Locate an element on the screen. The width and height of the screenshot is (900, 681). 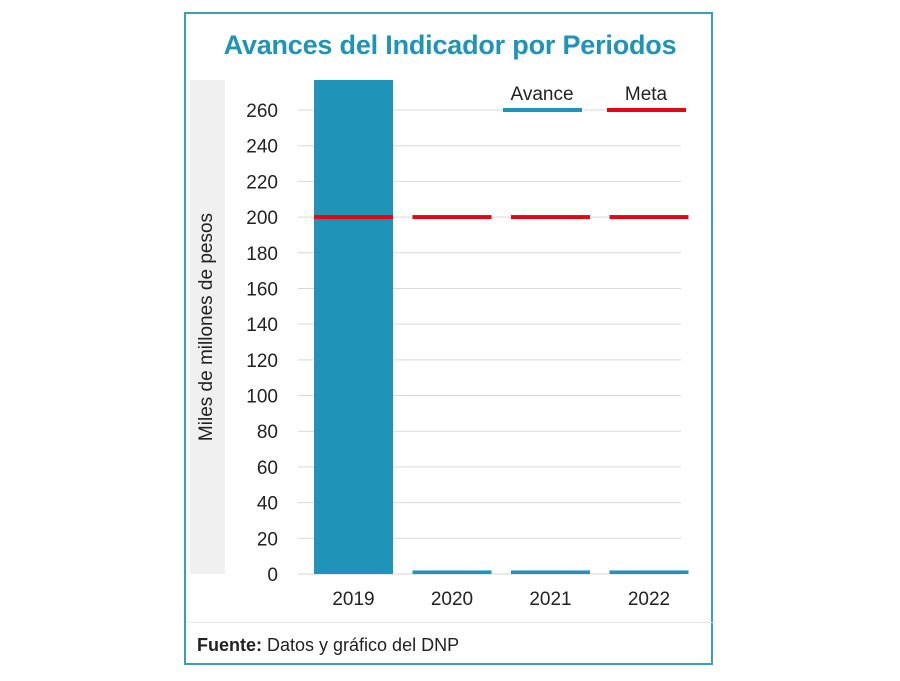
meta-line-2022 is located at coordinates (649, 217).